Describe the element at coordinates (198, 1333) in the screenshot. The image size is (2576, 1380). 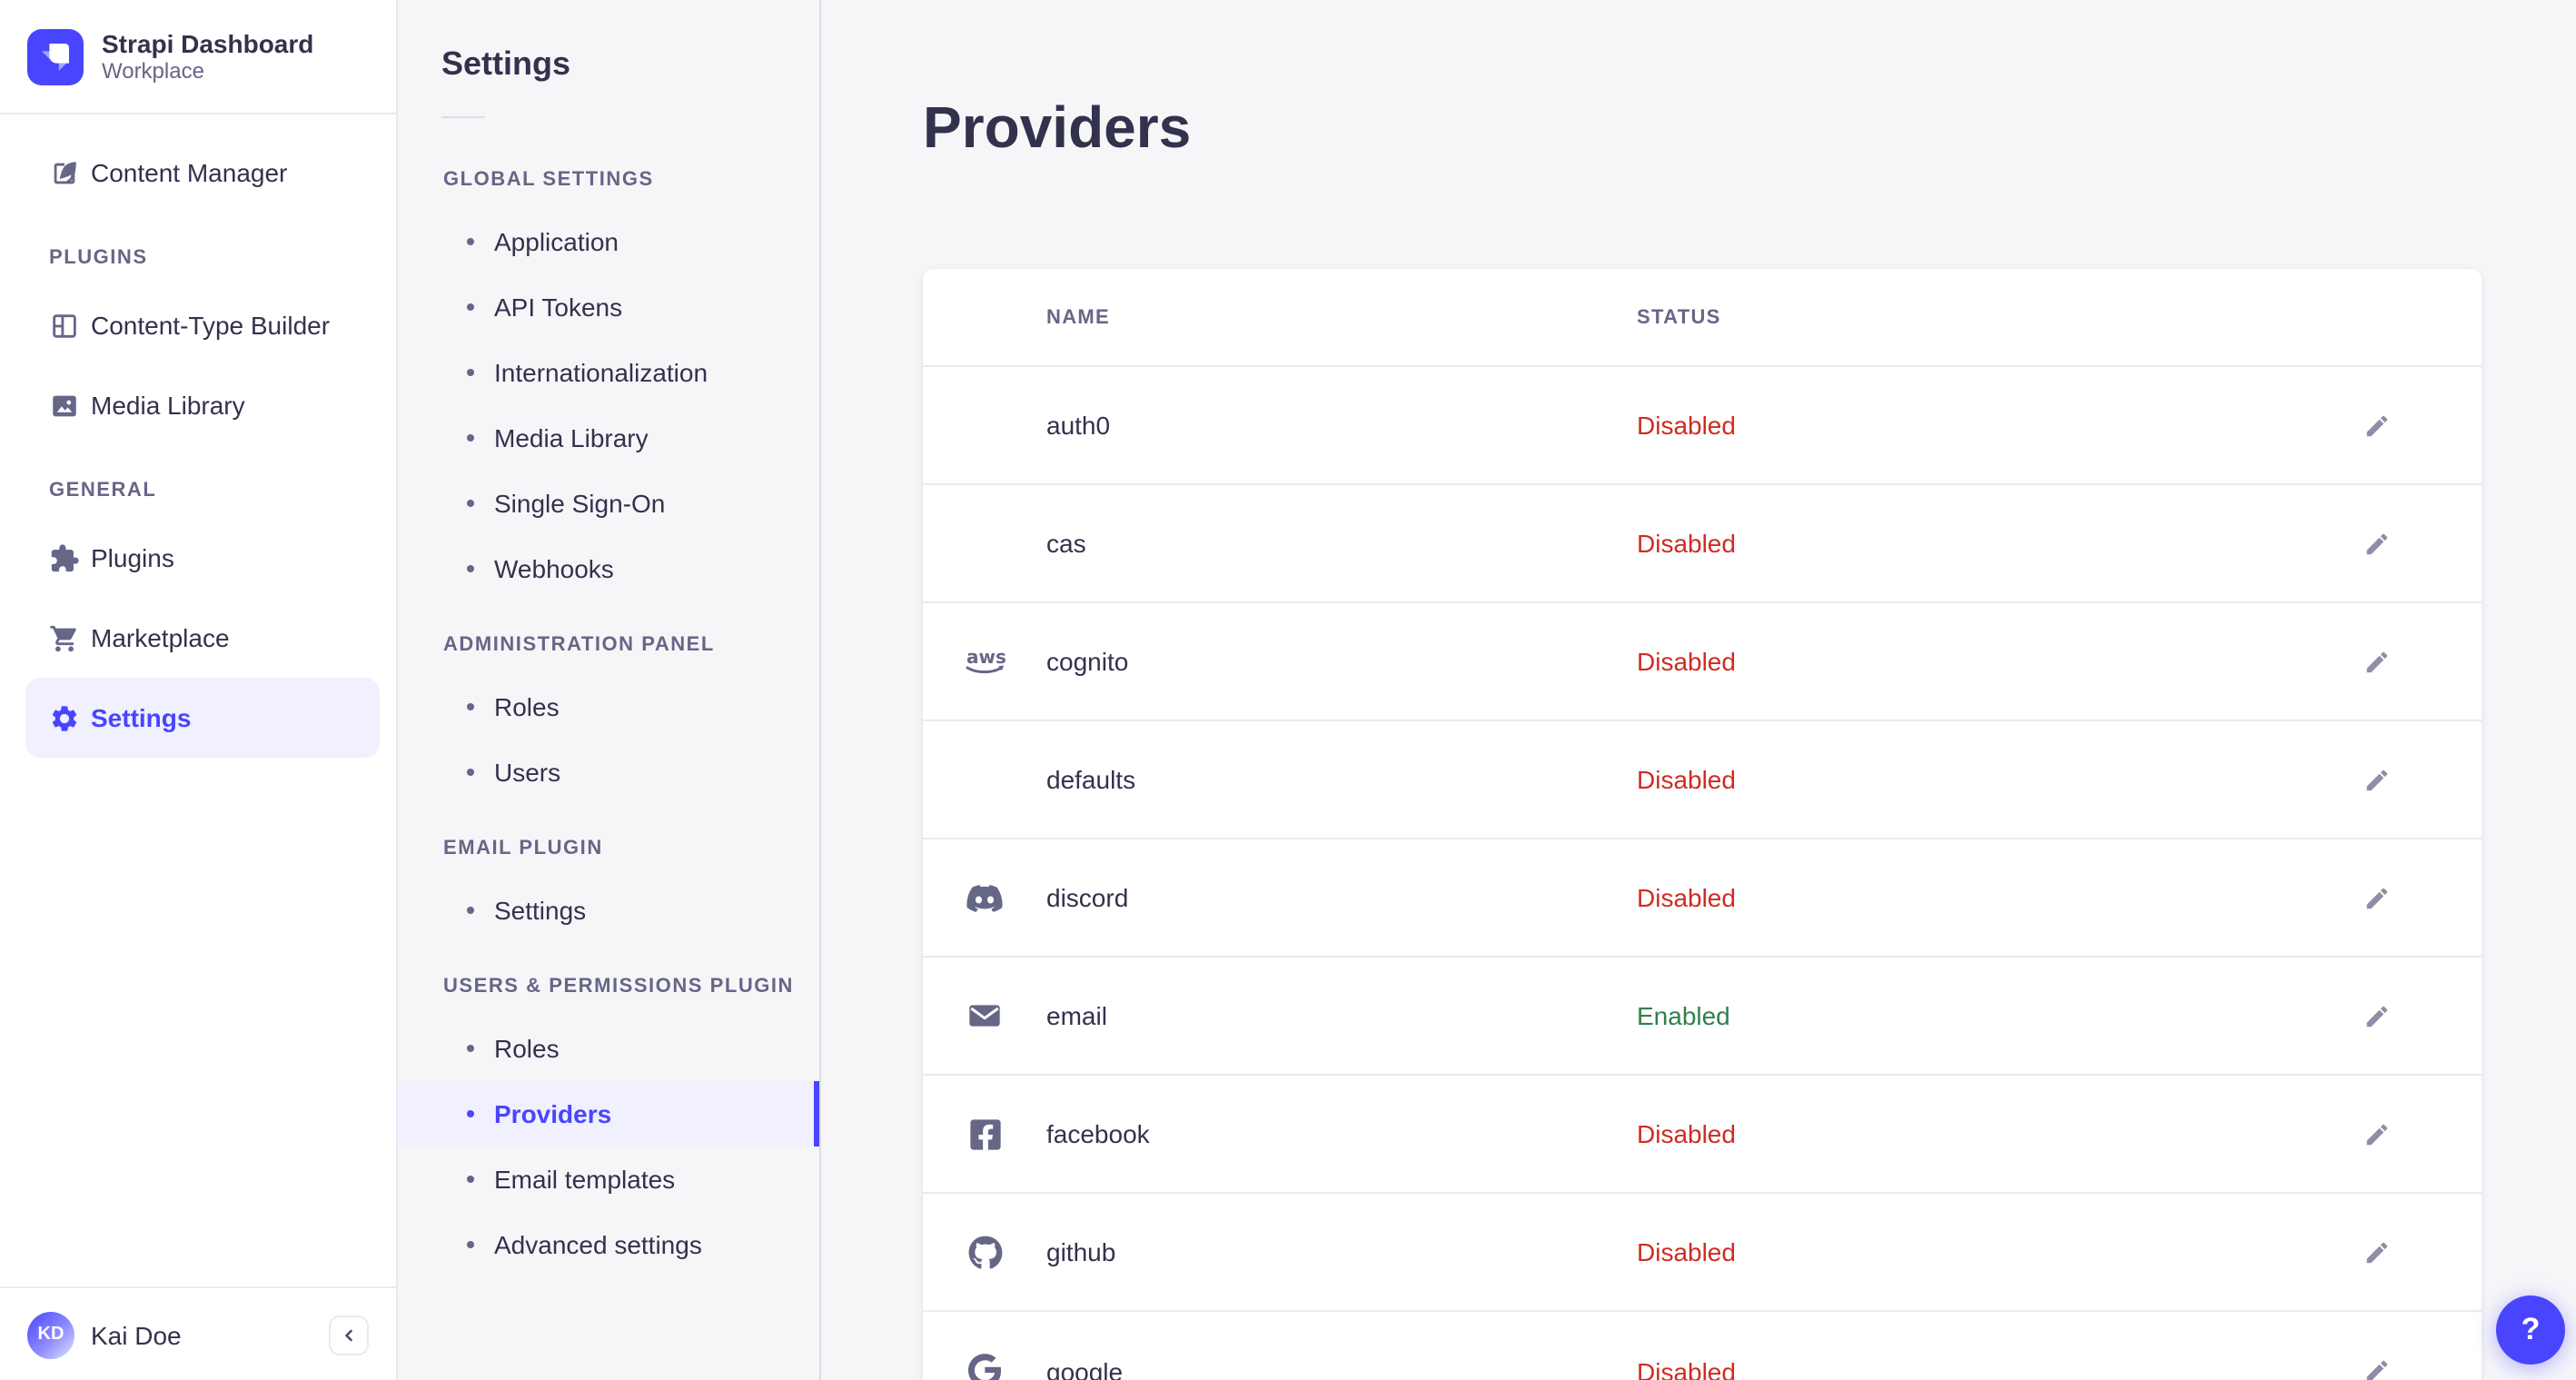
I see `sidebar-footer: KD Kai Doe` at that location.